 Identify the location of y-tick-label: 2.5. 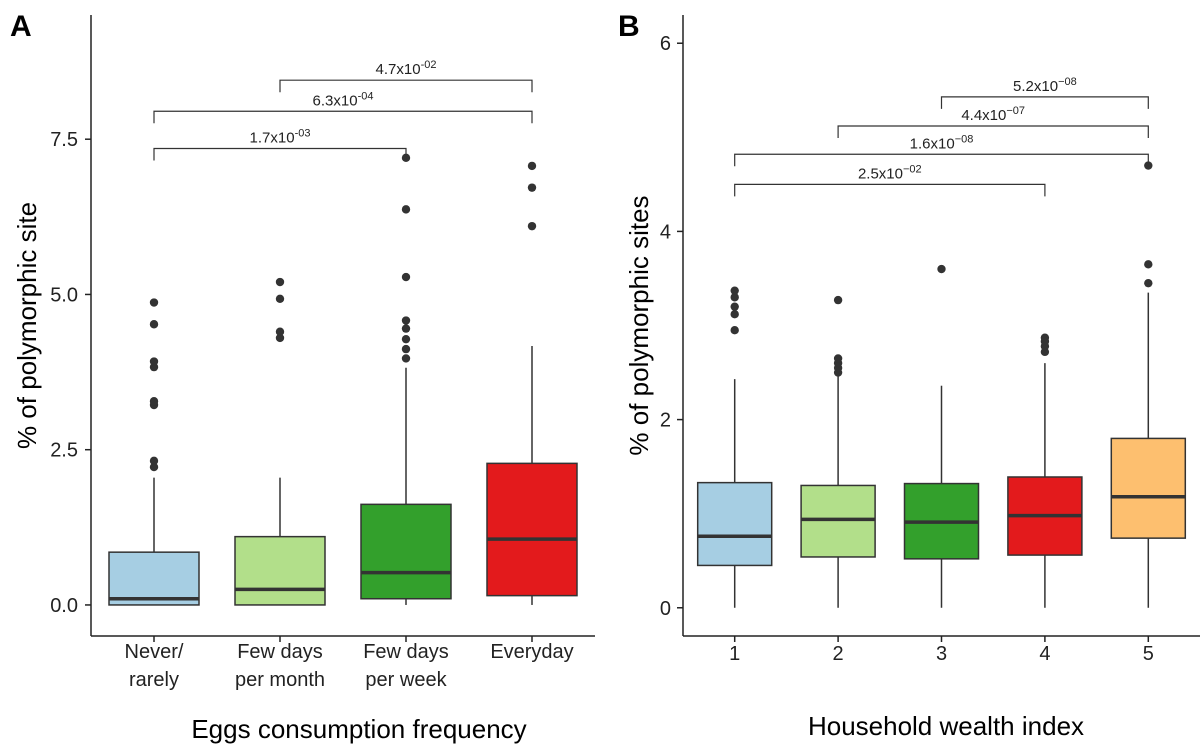
(64, 451).